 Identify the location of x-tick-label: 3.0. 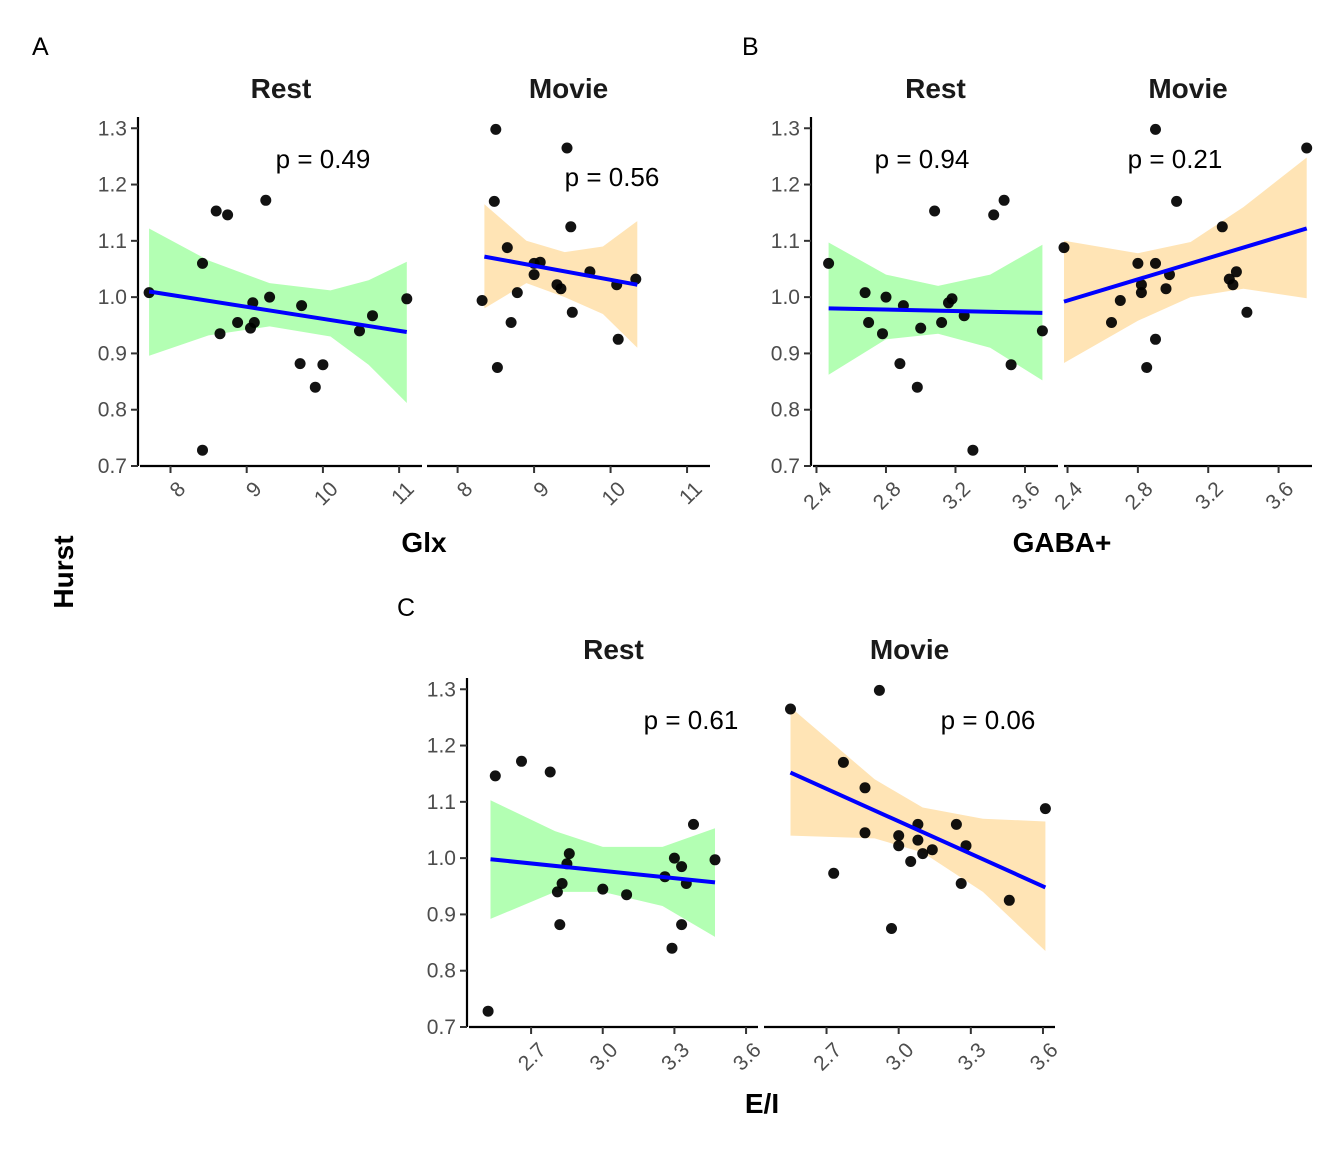
(899, 1056).